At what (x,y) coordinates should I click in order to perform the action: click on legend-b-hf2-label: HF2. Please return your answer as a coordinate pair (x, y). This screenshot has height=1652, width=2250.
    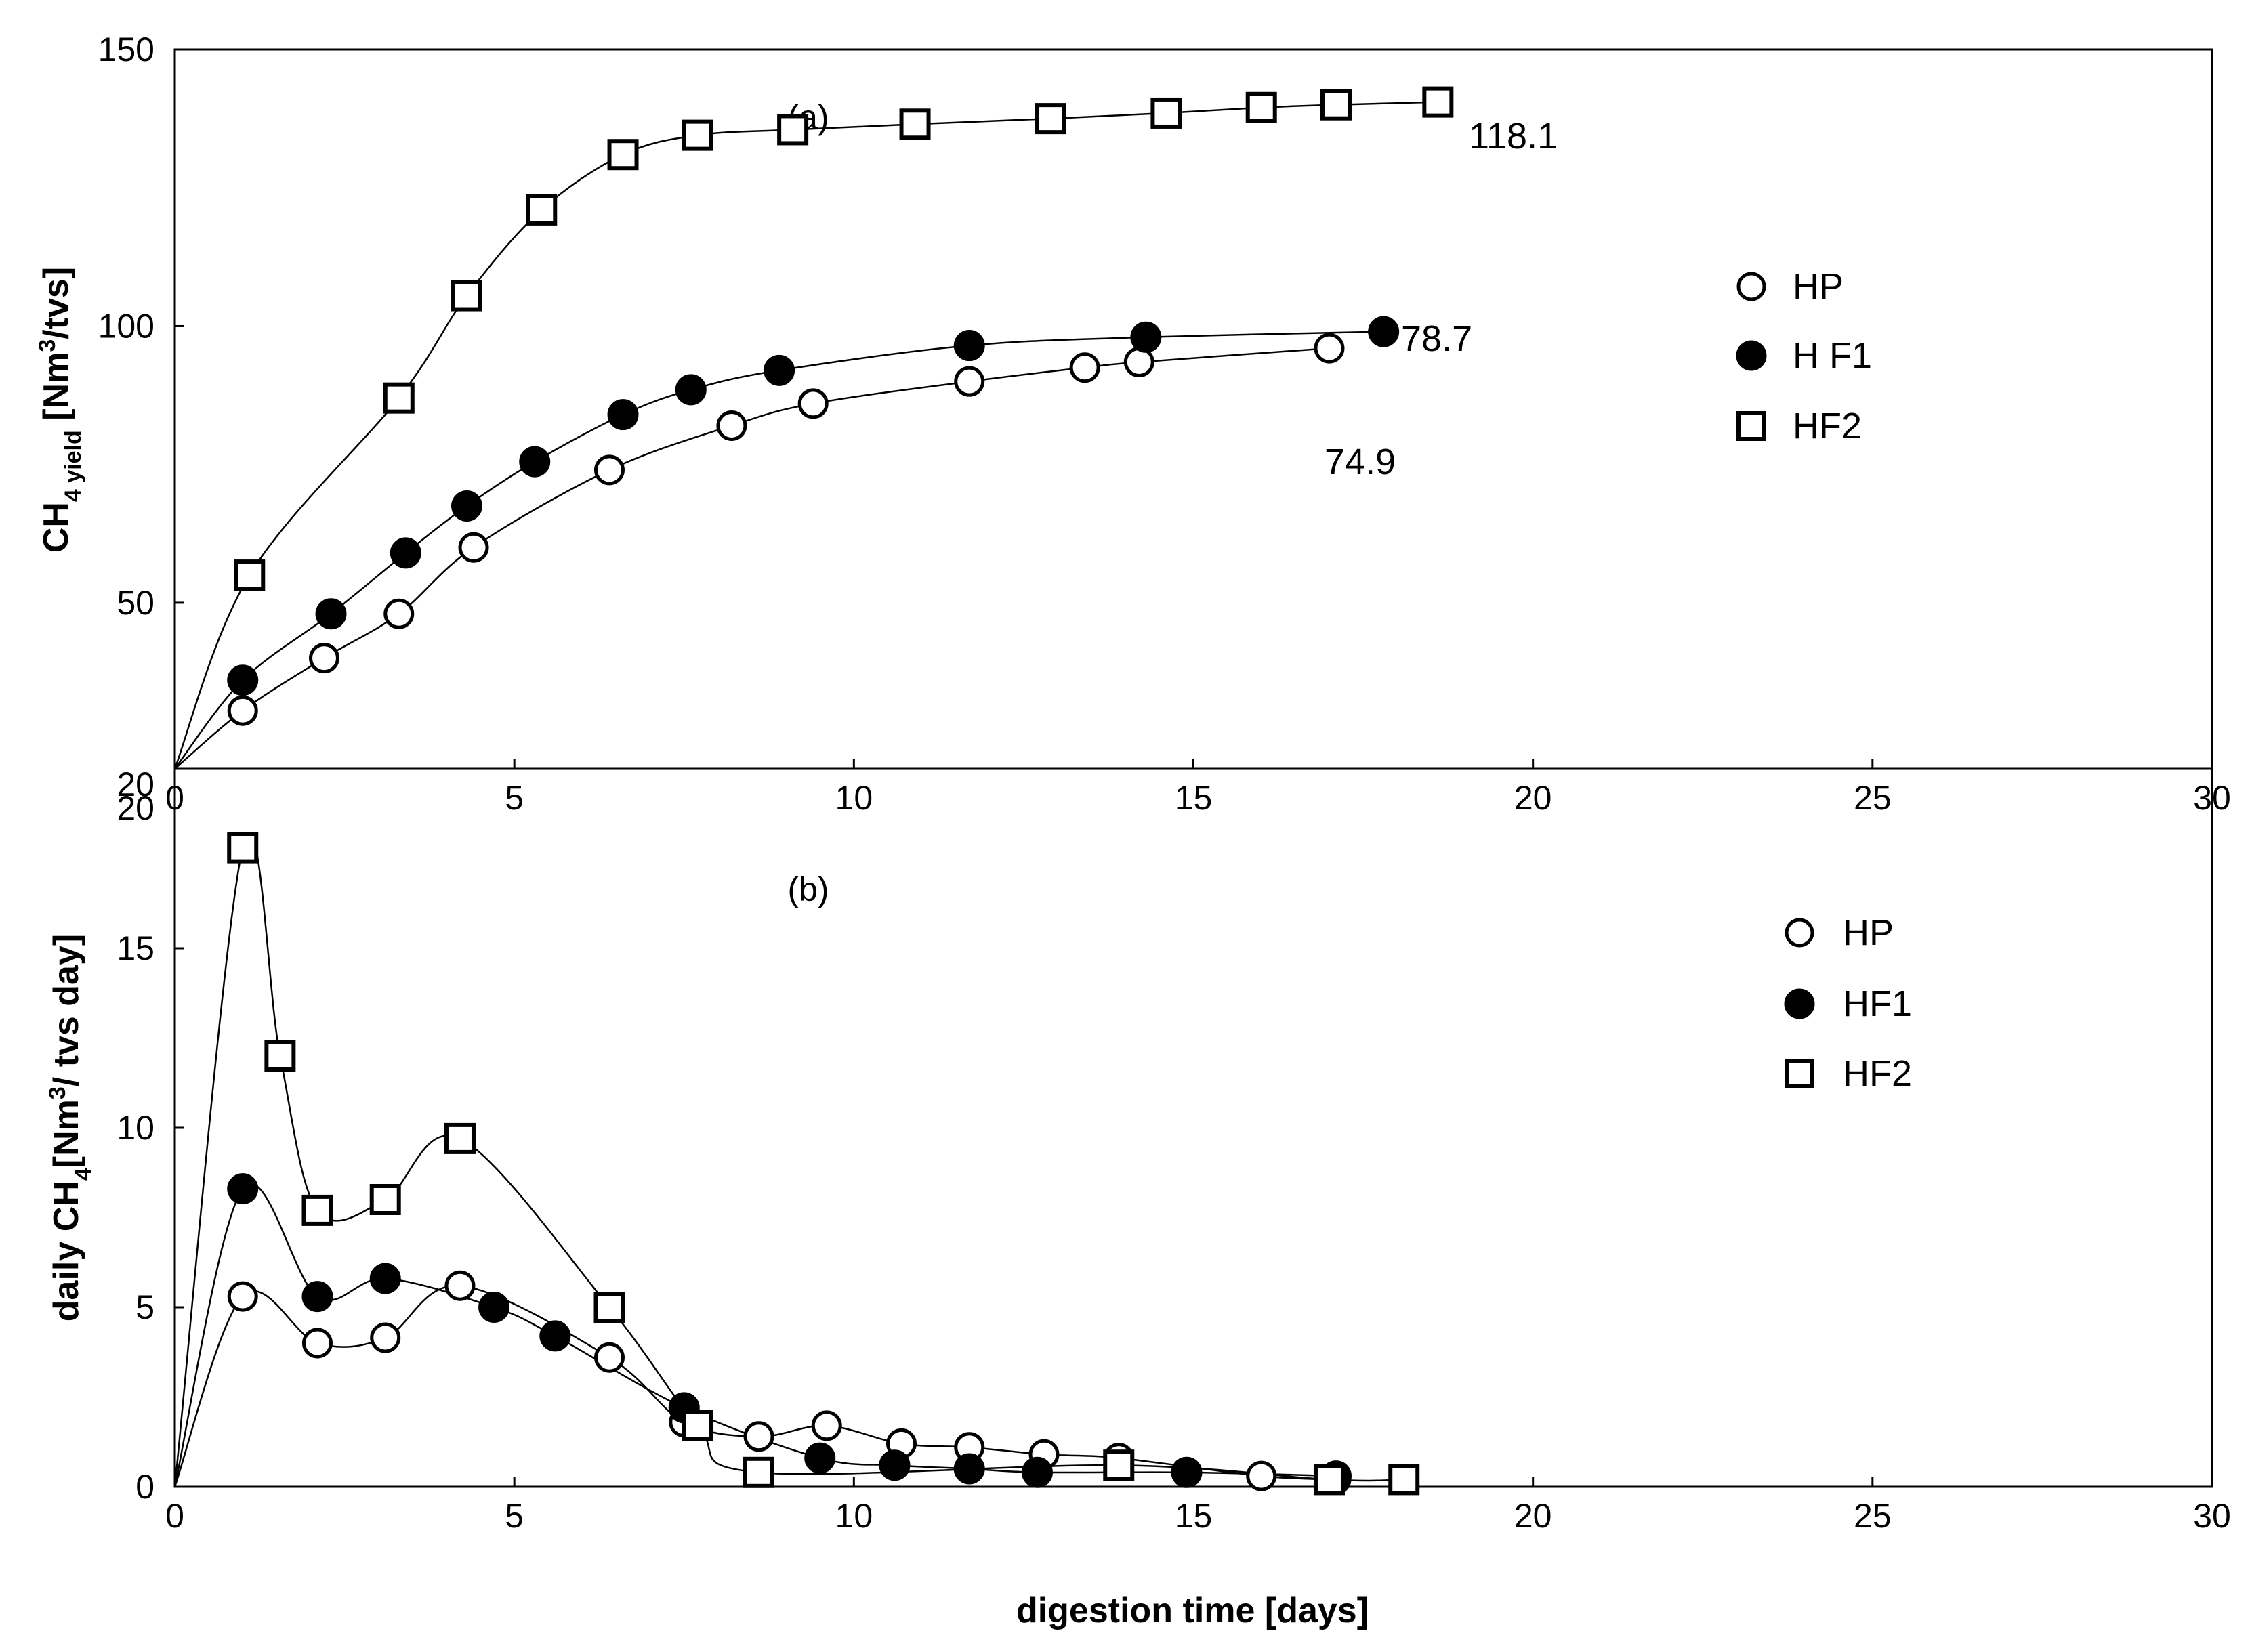
    Looking at the image, I should click on (1877, 1073).